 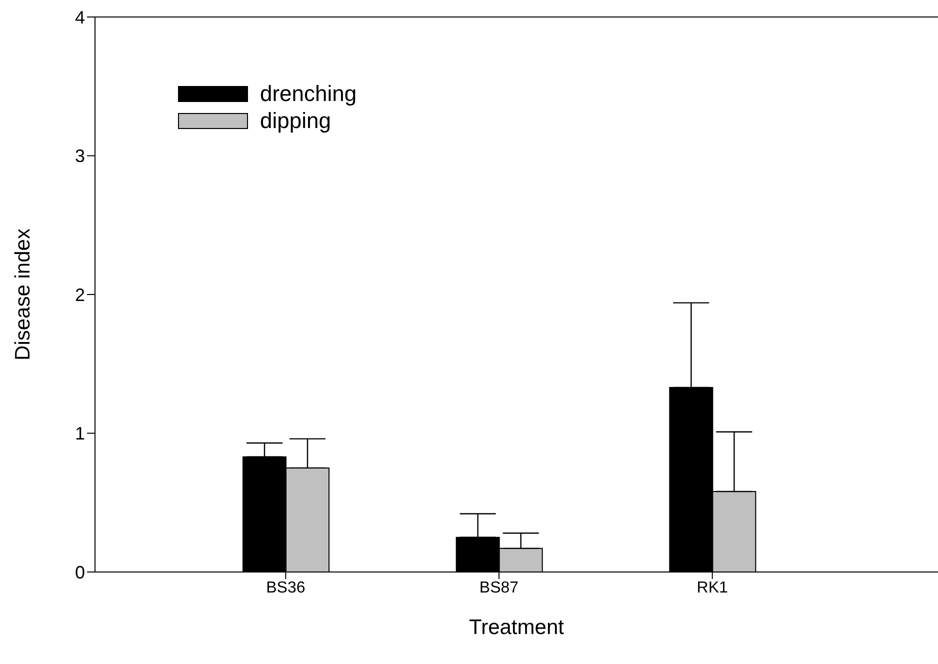 I want to click on y-tick-label: 2, so click(x=79, y=294).